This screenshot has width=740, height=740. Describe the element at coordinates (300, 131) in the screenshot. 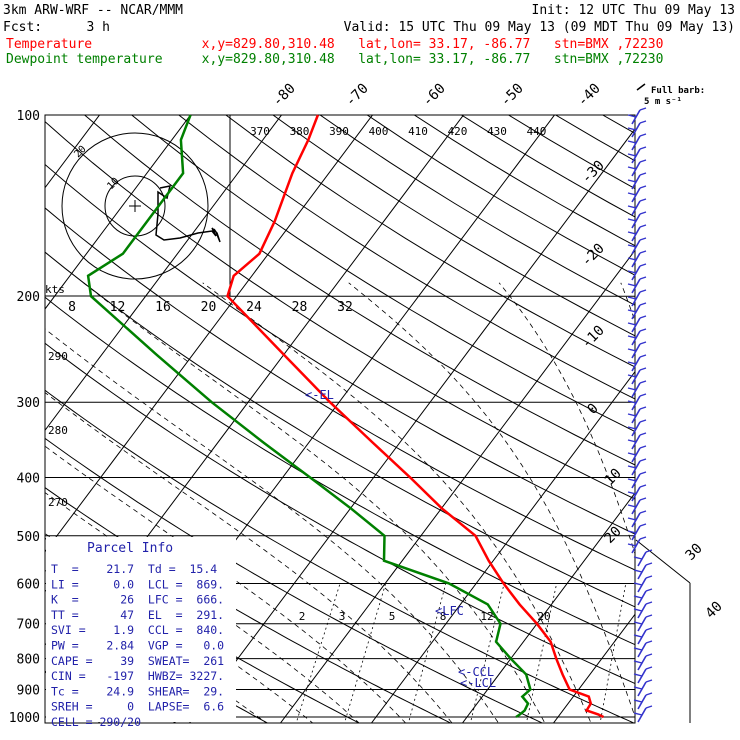

I see `theta-e-tick-label: 380` at that location.